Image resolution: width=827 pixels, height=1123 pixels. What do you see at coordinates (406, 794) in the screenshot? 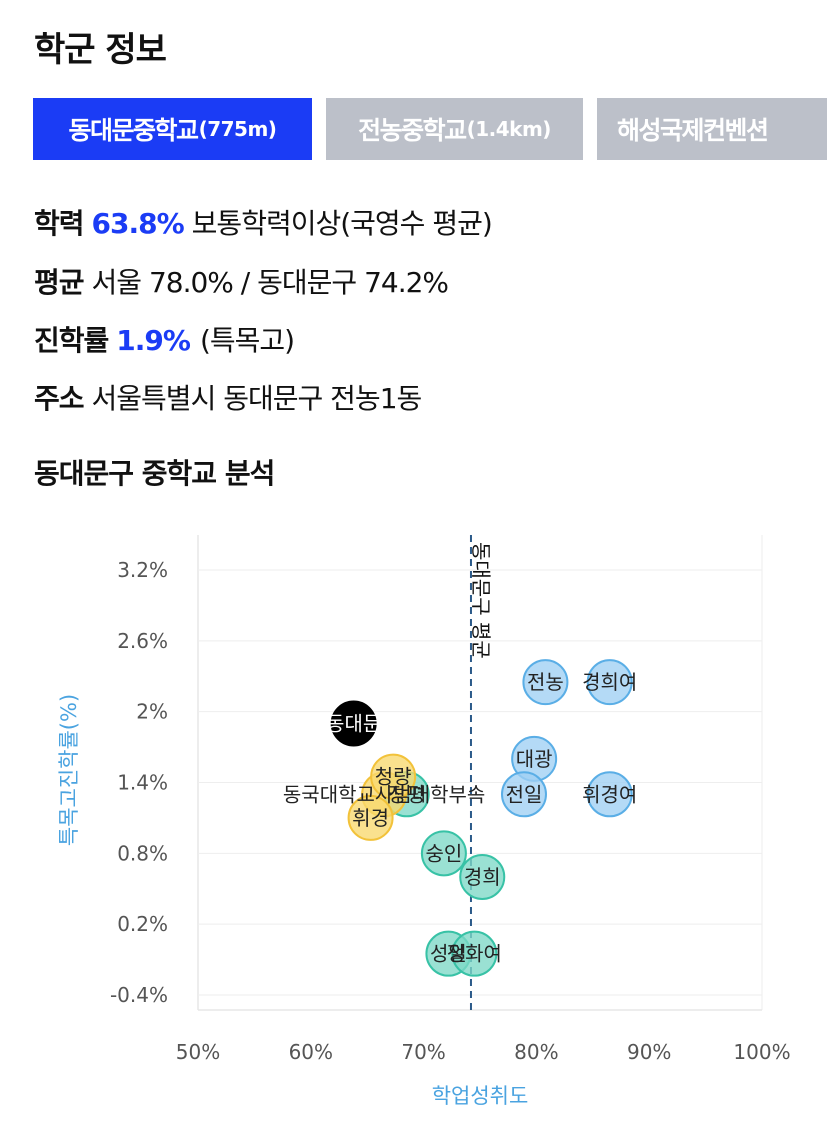
I see `data-point-label: 장평` at bounding box center [406, 794].